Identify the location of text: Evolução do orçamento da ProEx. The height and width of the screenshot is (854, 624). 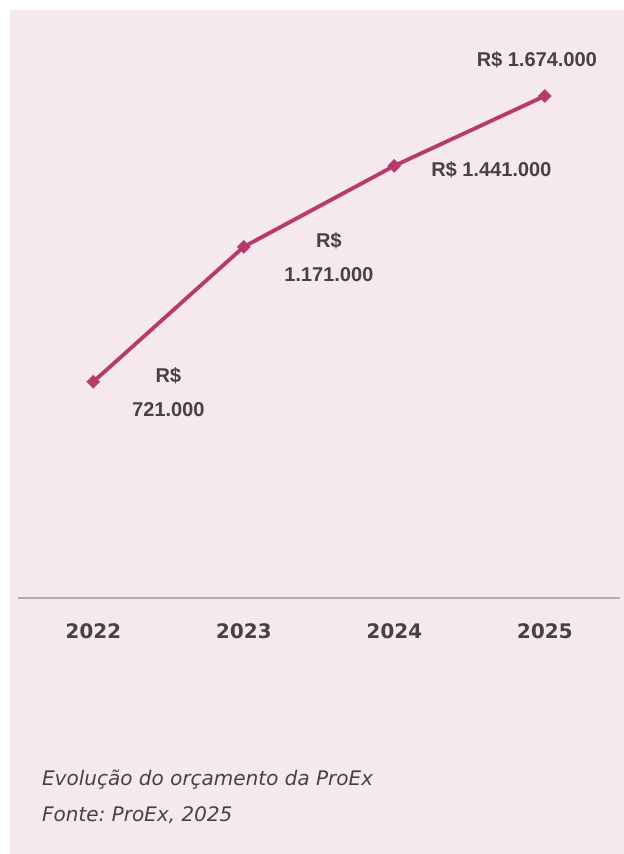
(207, 778).